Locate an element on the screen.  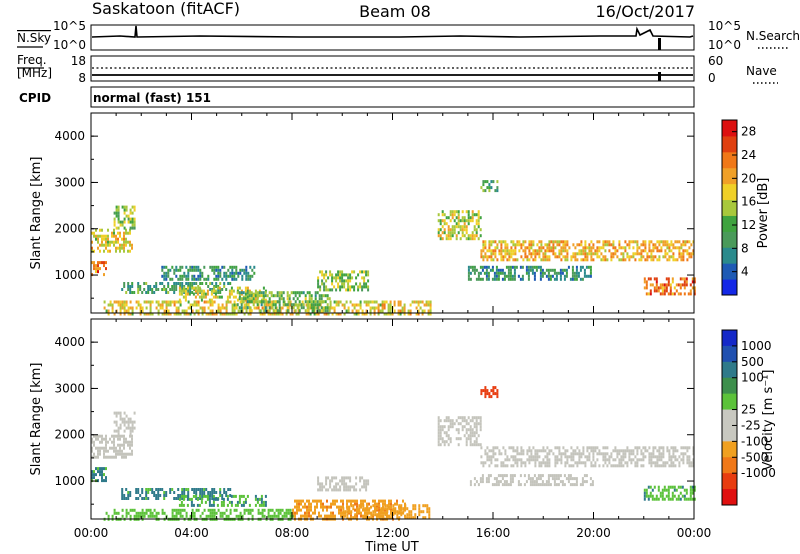
cpid-strip: CPID normal (fast) 151 is located at coordinates (357, 97).